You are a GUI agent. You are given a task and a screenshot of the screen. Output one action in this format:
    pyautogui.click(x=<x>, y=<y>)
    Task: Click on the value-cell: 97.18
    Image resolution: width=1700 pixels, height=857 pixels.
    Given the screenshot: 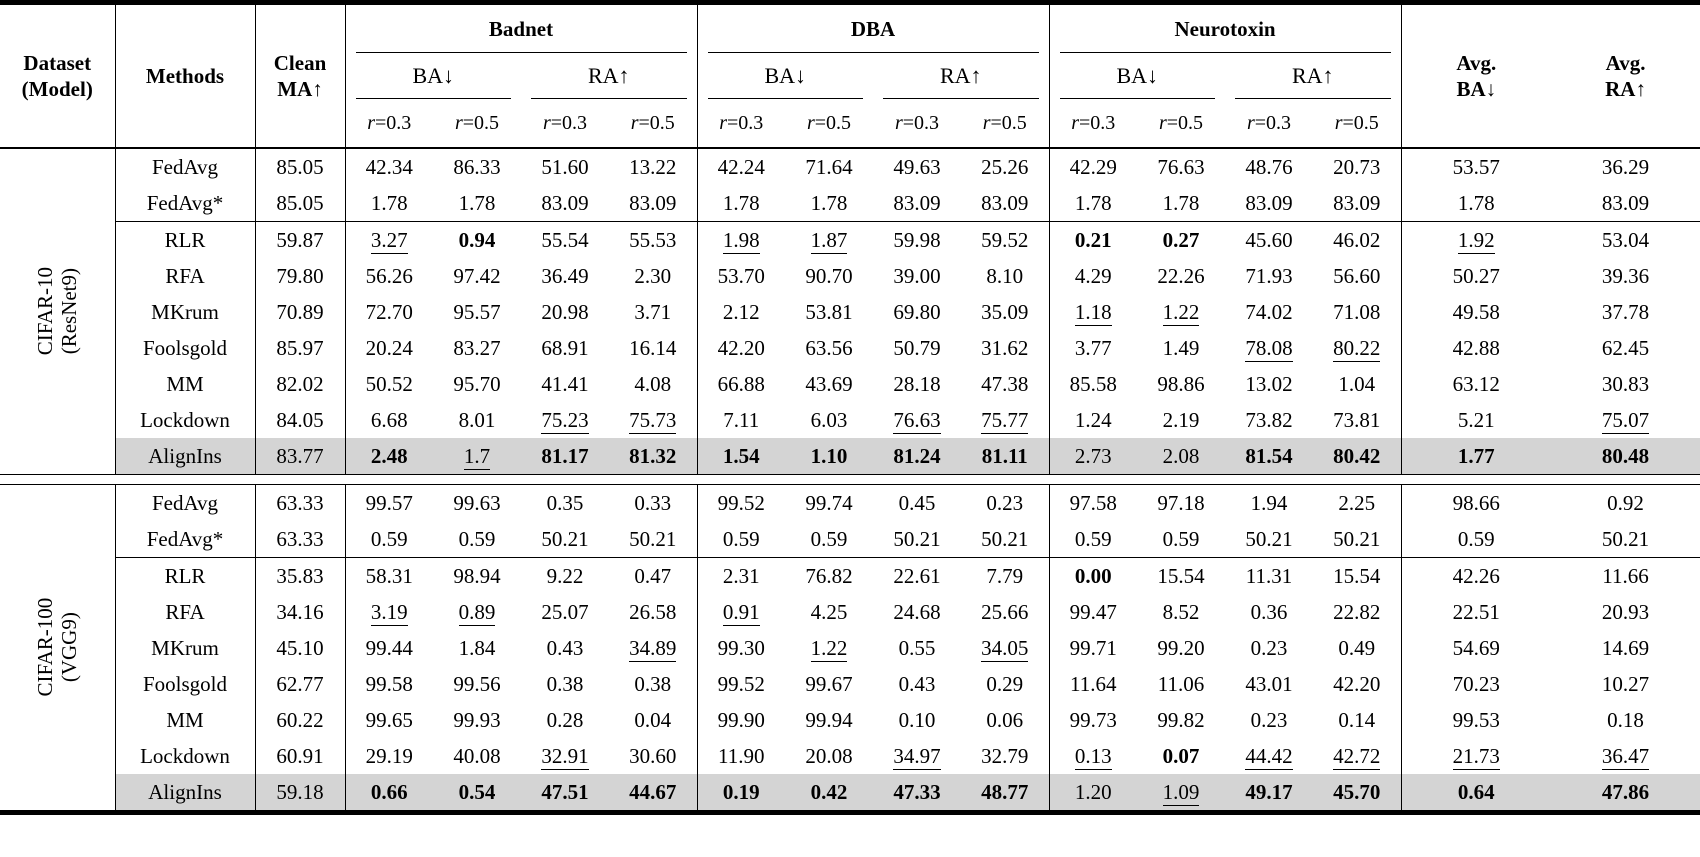 What is the action you would take?
    pyautogui.click(x=1181, y=502)
    